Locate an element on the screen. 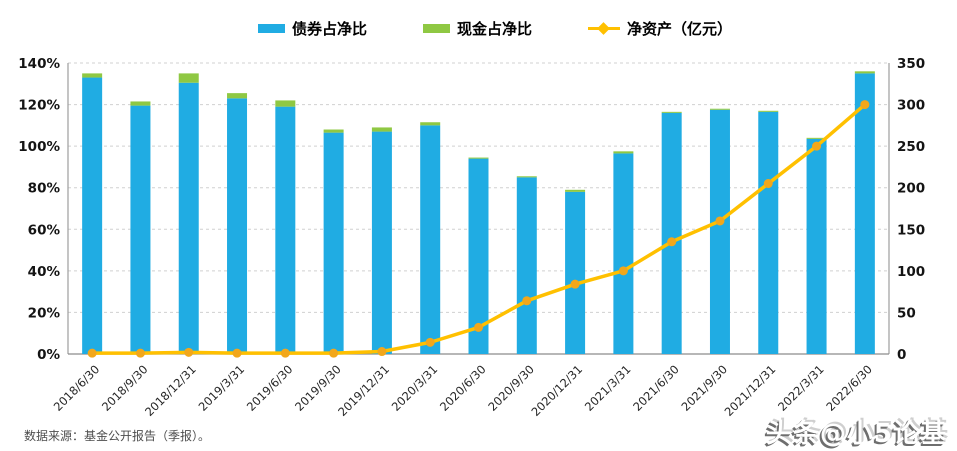  legend-label-netasset: 净资产（亿元） is located at coordinates (680, 29).